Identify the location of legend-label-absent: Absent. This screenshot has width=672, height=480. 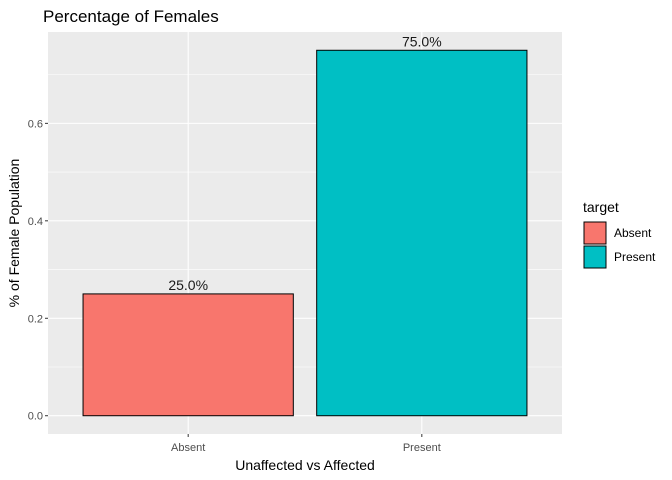
(633, 233).